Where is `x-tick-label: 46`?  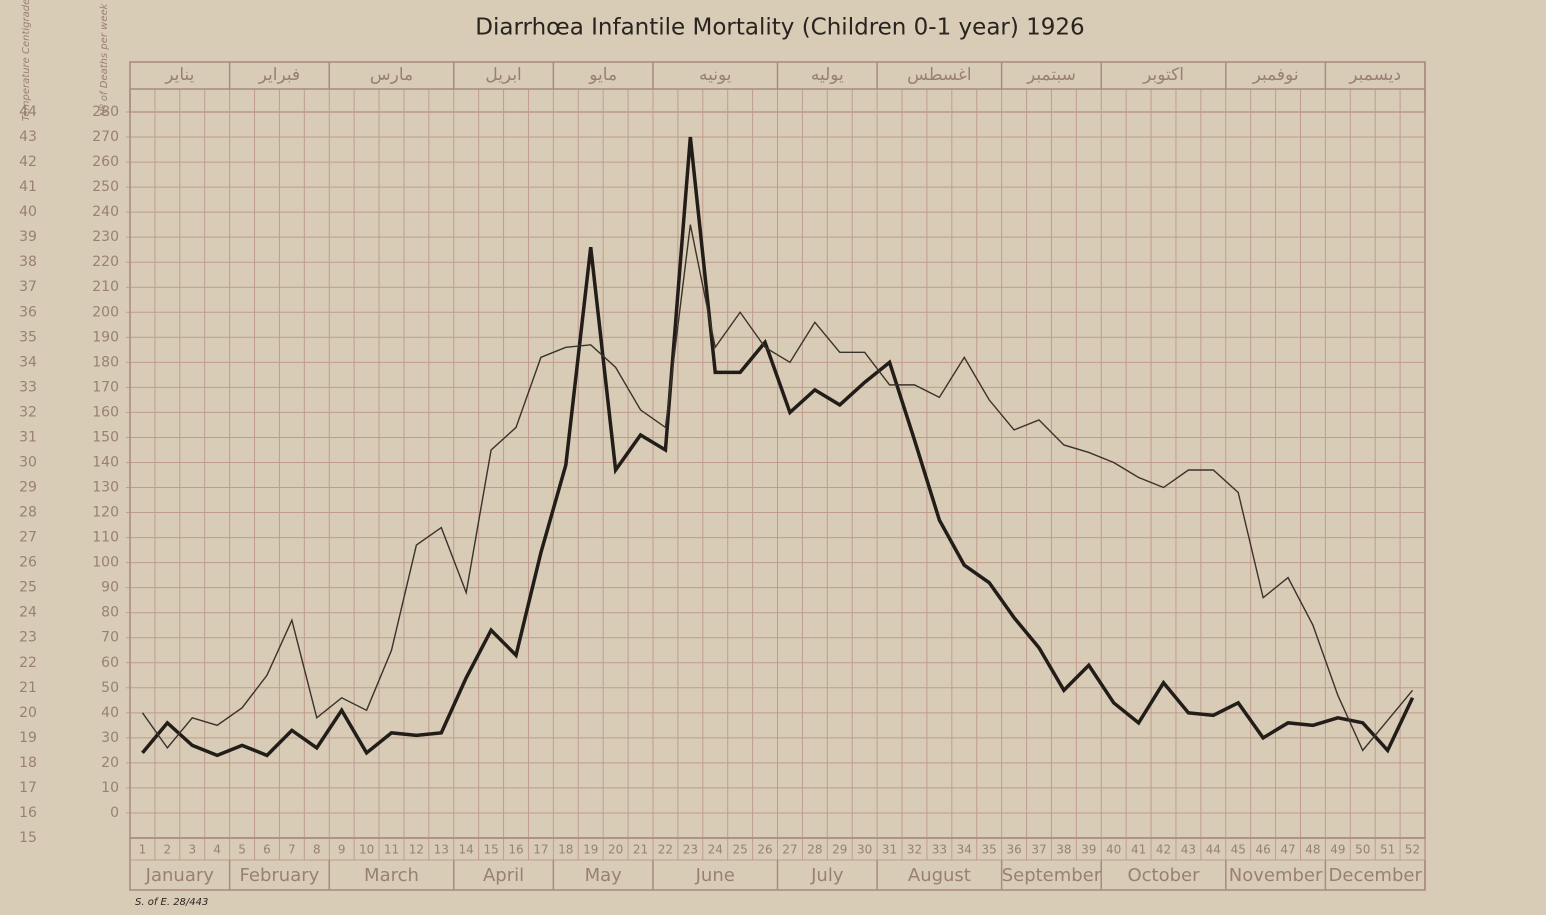
x-tick-label: 46 is located at coordinates (1262, 850).